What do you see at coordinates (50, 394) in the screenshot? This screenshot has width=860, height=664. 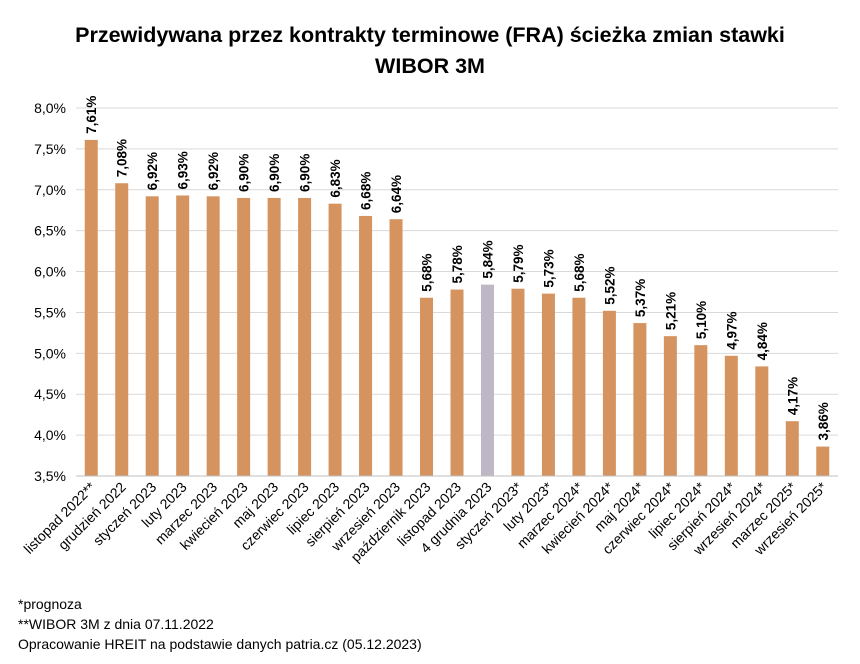 I see `y-tick-label: 4,5%` at bounding box center [50, 394].